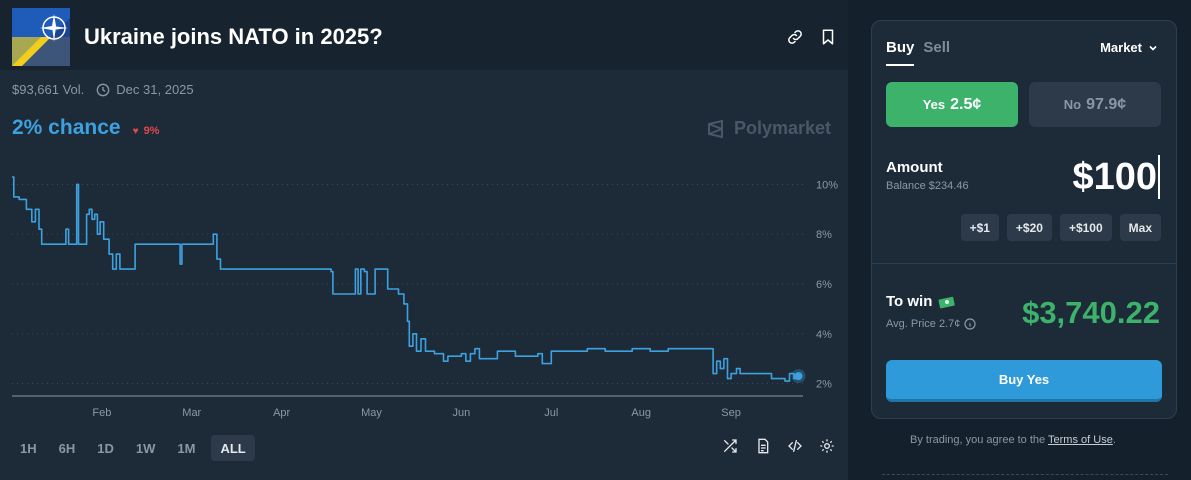 The height and width of the screenshot is (480, 1191). Describe the element at coordinates (824, 385) in the screenshot. I see `y-tick-label: 2%` at that location.